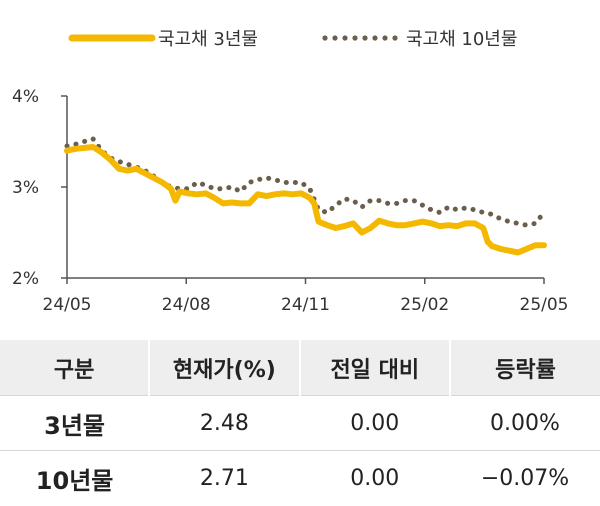  I want to click on x-tick-label: 25/05, so click(544, 305).